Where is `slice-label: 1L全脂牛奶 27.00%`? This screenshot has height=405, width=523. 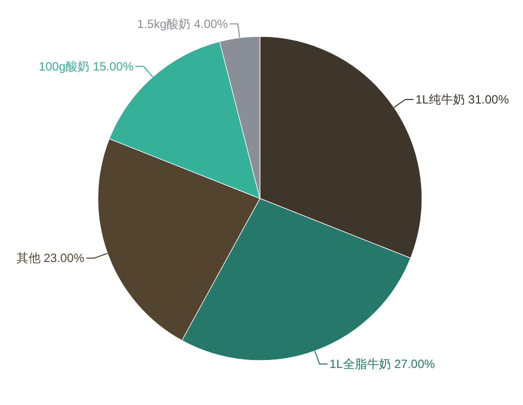
slice-label: 1L全脂牛奶 27.00% is located at coordinates (383, 364).